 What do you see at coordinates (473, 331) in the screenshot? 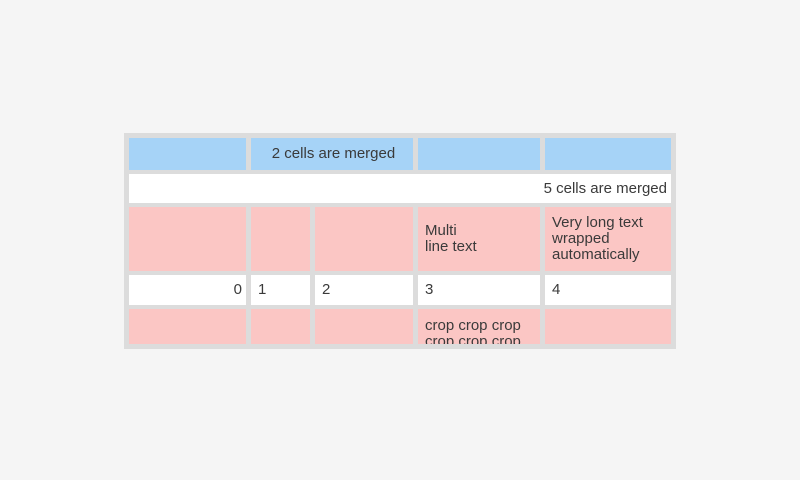
I see `cell-text: crop crop crop crop crop crop` at bounding box center [473, 331].